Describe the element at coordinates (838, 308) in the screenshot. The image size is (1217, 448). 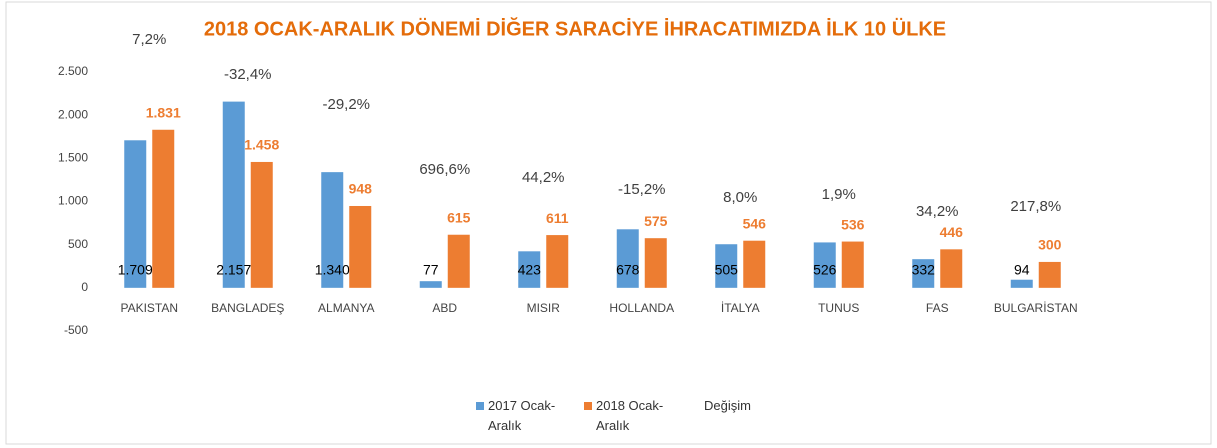
I see `x-tick-label: TUNUS` at that location.